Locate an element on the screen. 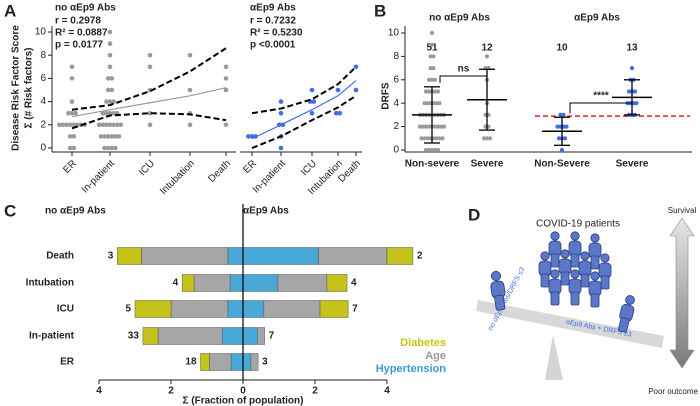  group-header: no αEp9 Abs is located at coordinates (75, 211).